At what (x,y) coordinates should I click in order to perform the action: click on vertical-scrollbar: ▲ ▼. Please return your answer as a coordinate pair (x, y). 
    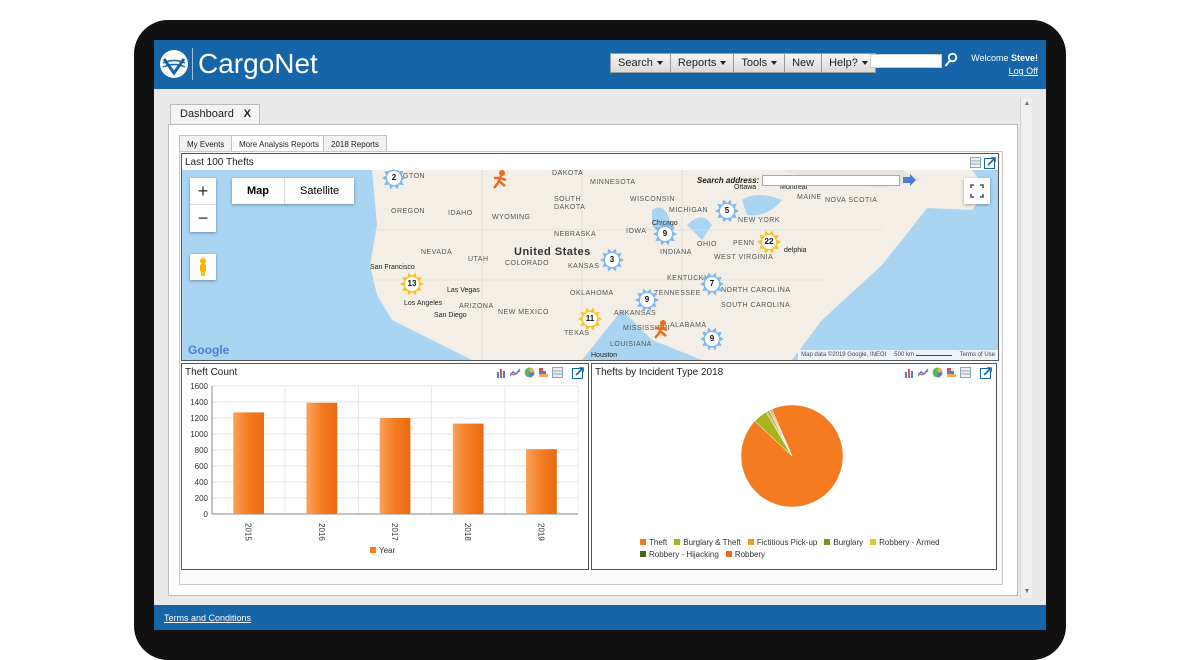
    Looking at the image, I should click on (1026, 348).